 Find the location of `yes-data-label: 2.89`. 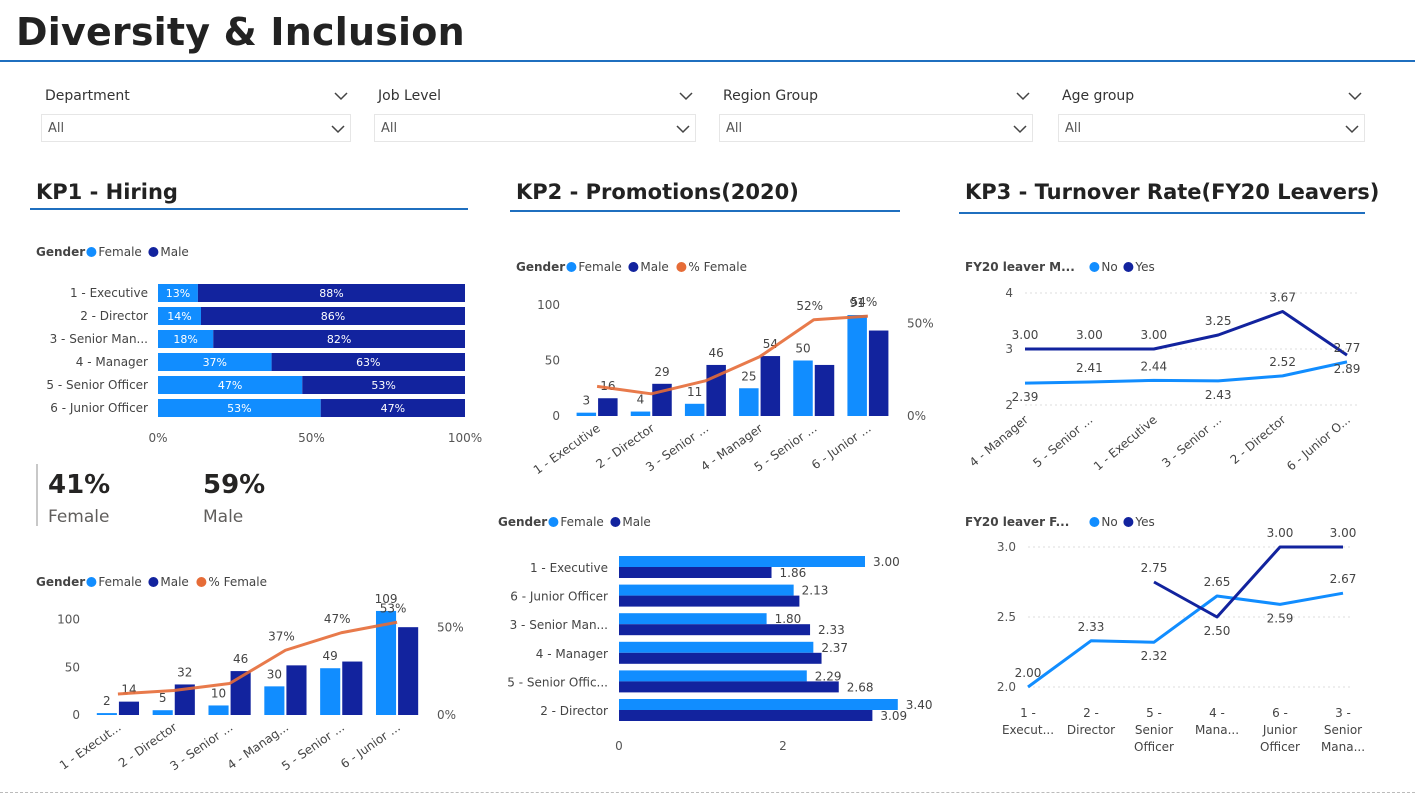

yes-data-label: 2.89 is located at coordinates (1347, 369).